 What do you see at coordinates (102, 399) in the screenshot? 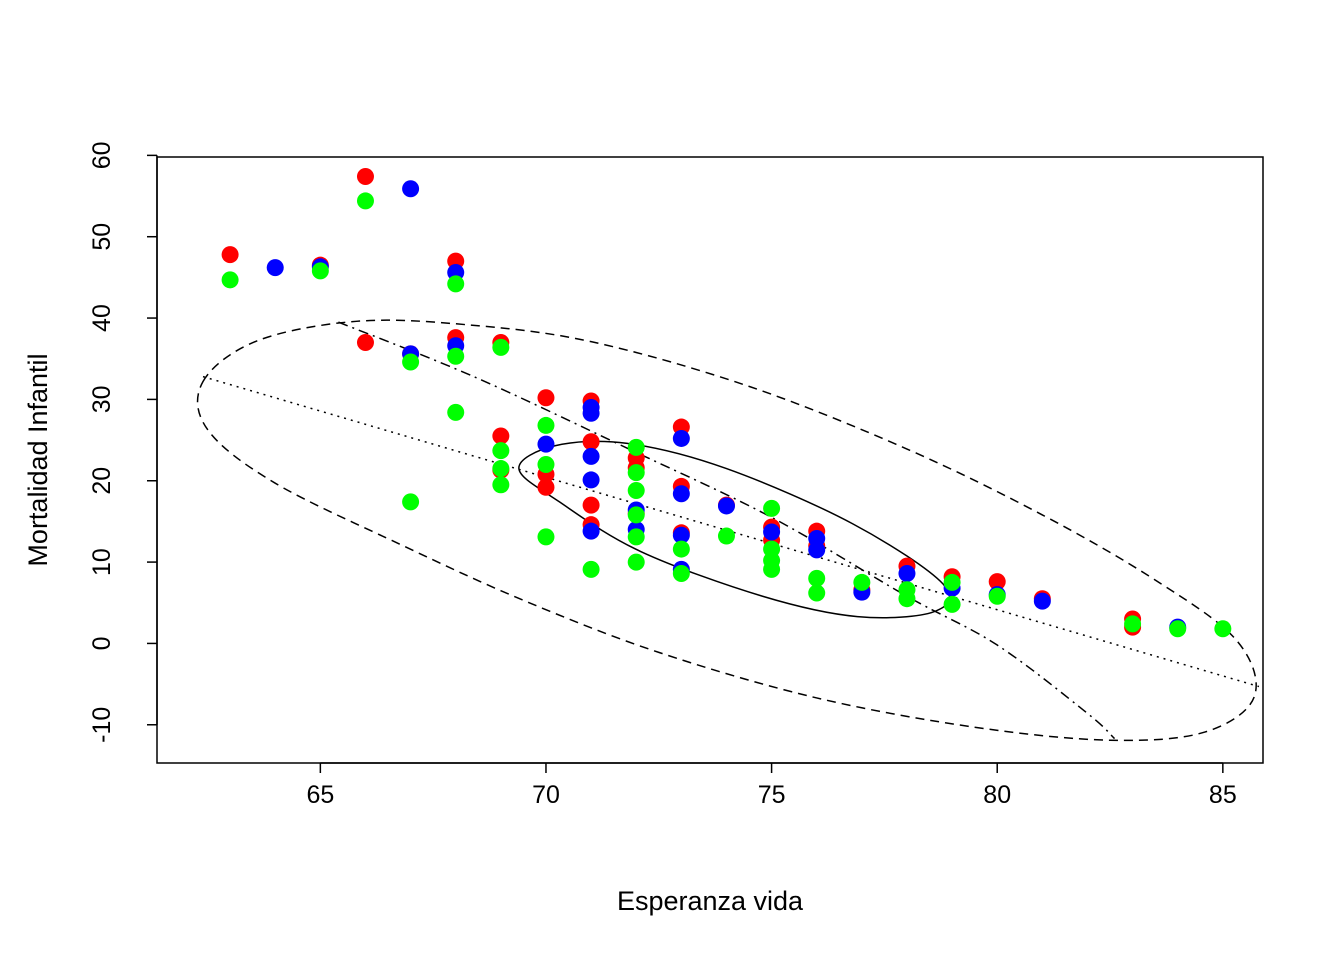
I see `y-tick-label: 30` at bounding box center [102, 399].